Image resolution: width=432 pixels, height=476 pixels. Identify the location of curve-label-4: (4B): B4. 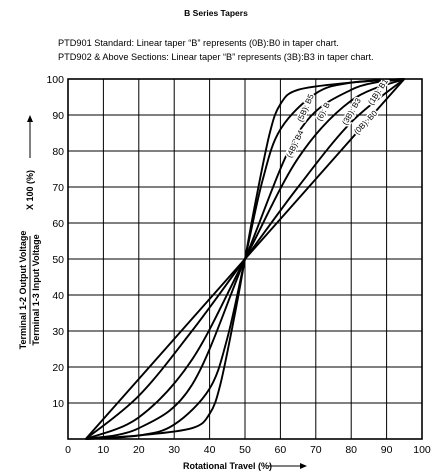
(295, 143).